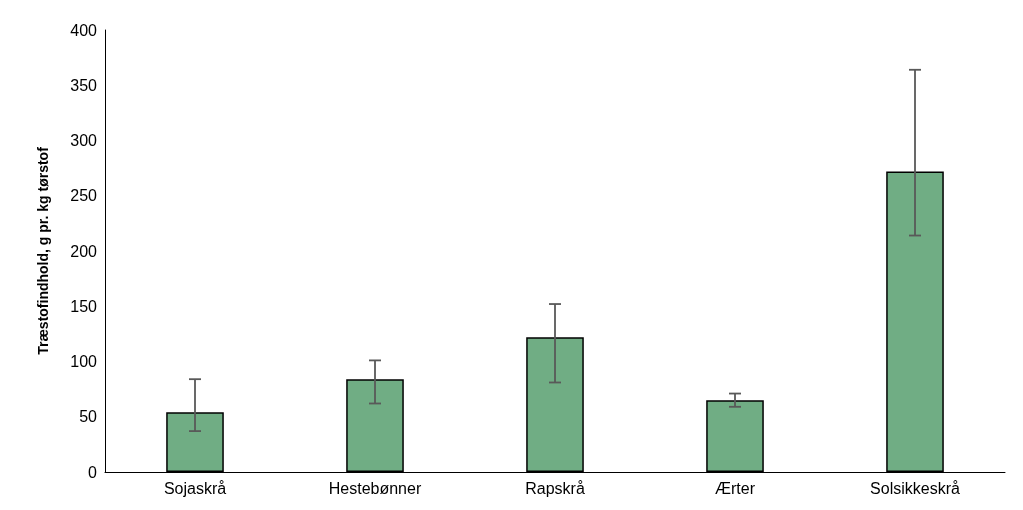 This screenshot has width=1023, height=510. What do you see at coordinates (84, 251) in the screenshot?
I see `y-tick-label: 200` at bounding box center [84, 251].